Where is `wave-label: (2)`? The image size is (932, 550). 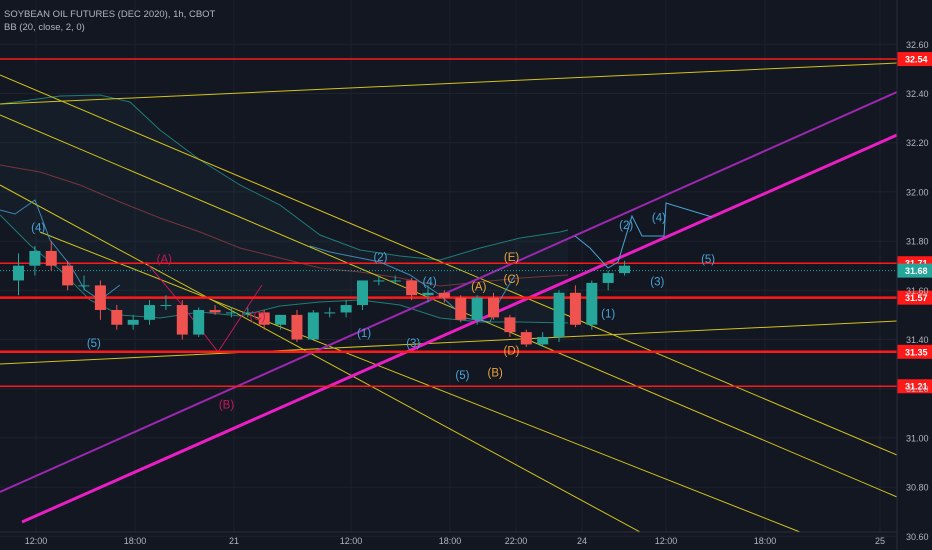
wave-label: (2) is located at coordinates (380, 258).